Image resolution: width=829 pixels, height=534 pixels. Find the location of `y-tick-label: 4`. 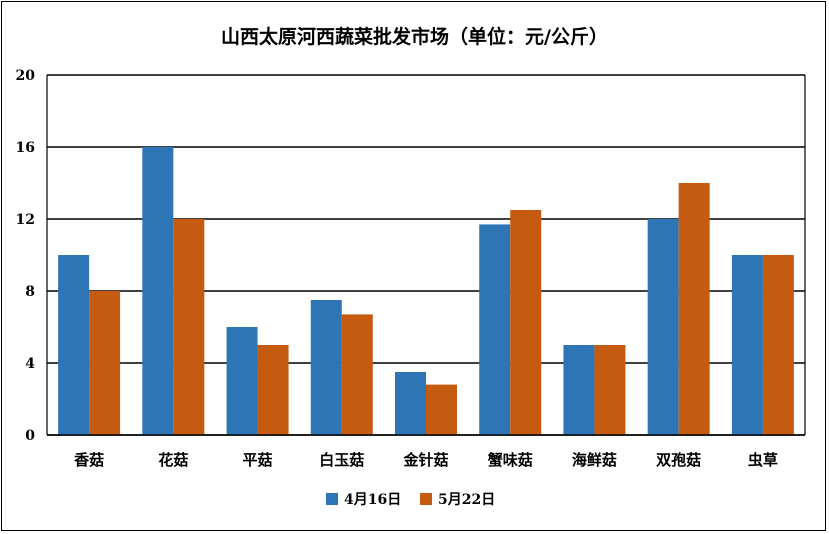

y-tick-label: 4 is located at coordinates (30, 364).